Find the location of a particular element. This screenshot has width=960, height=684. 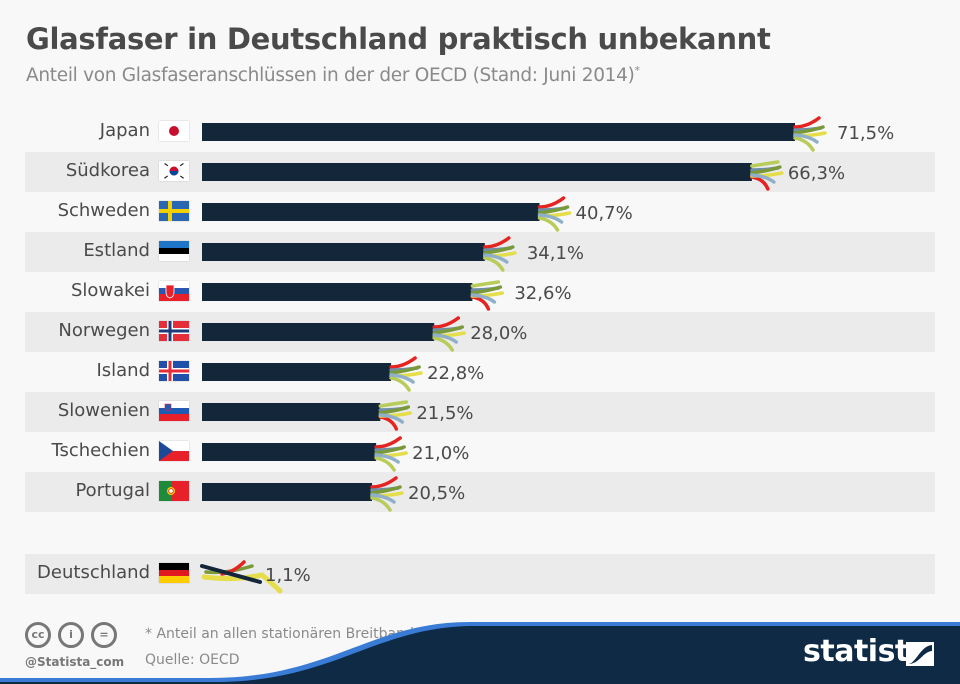

chart-row: Schweden is located at coordinates (480, 212).